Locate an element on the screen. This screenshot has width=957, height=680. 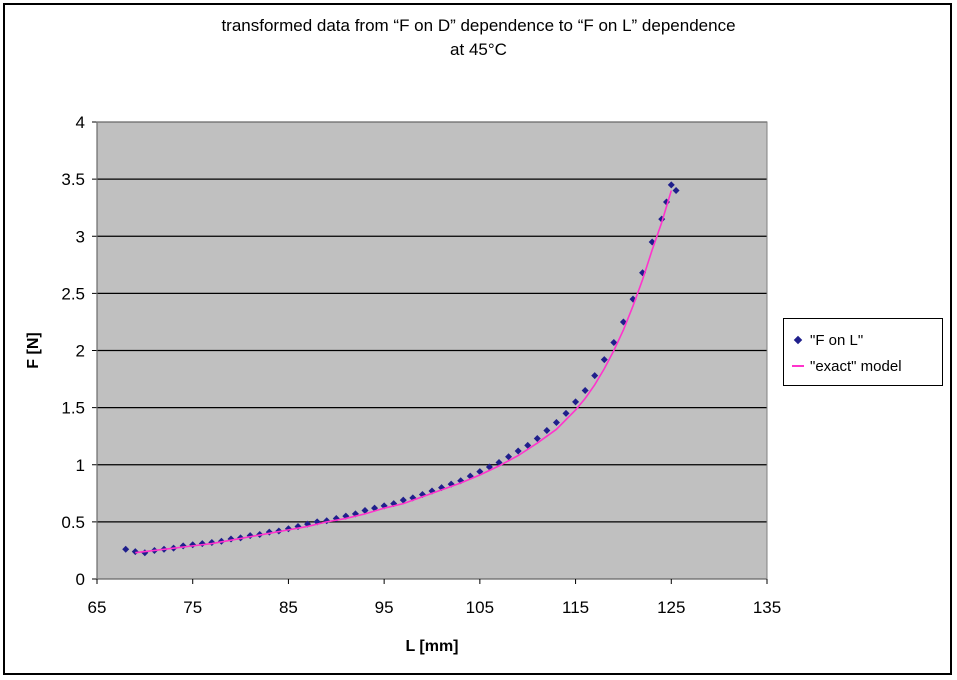
x-tick-label: 65 is located at coordinates (97, 607).